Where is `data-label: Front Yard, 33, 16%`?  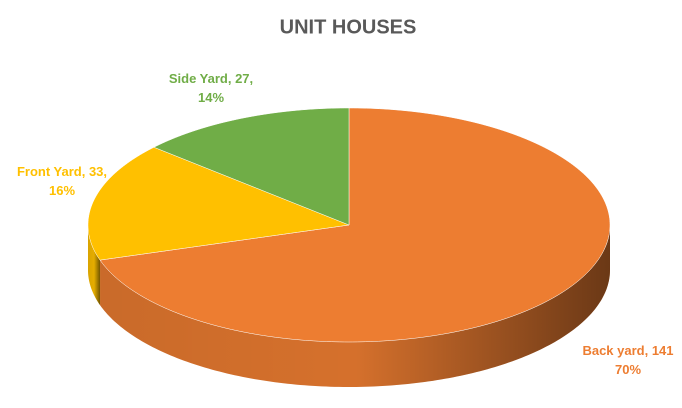 data-label: Front Yard, 33, 16% is located at coordinates (62, 181).